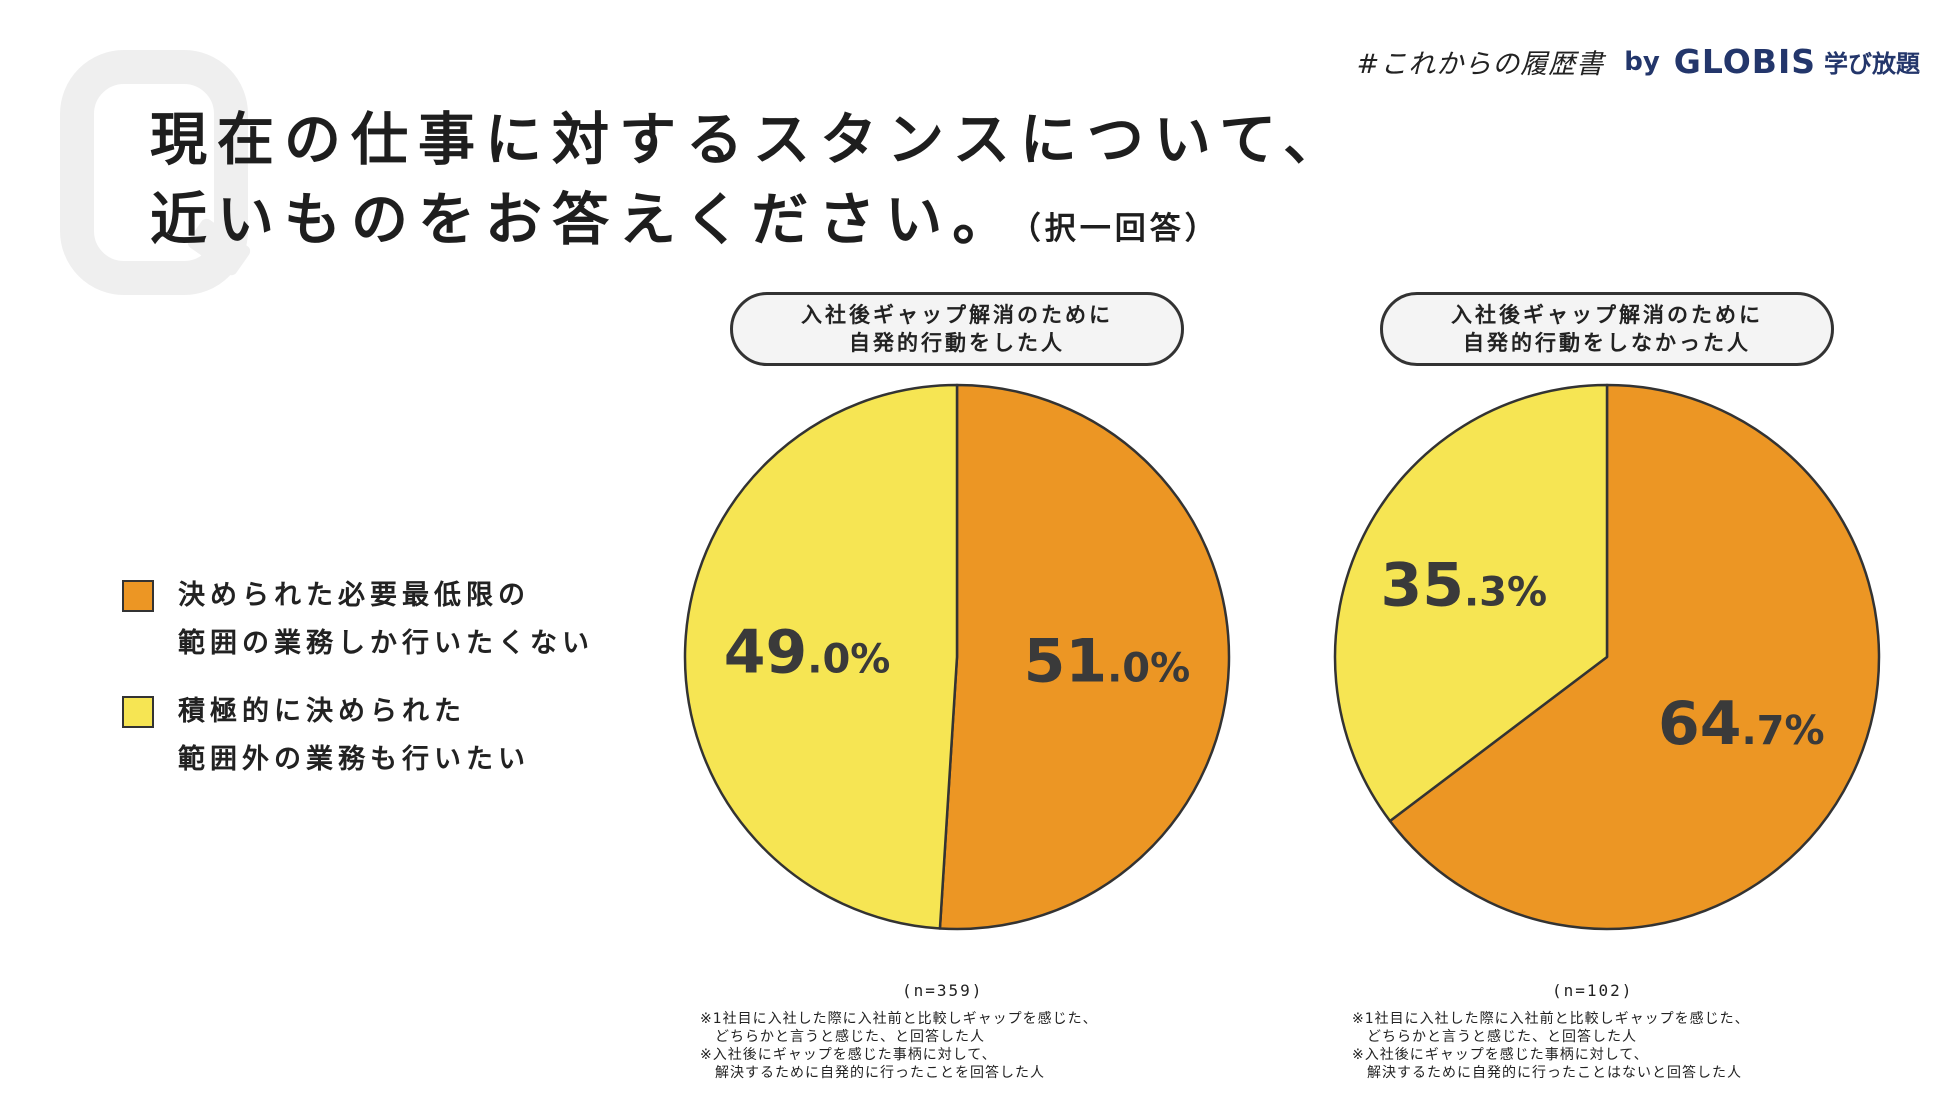  What do you see at coordinates (1107, 662) in the screenshot?
I see `pie-label-acted-0: 51.0%` at bounding box center [1107, 662].